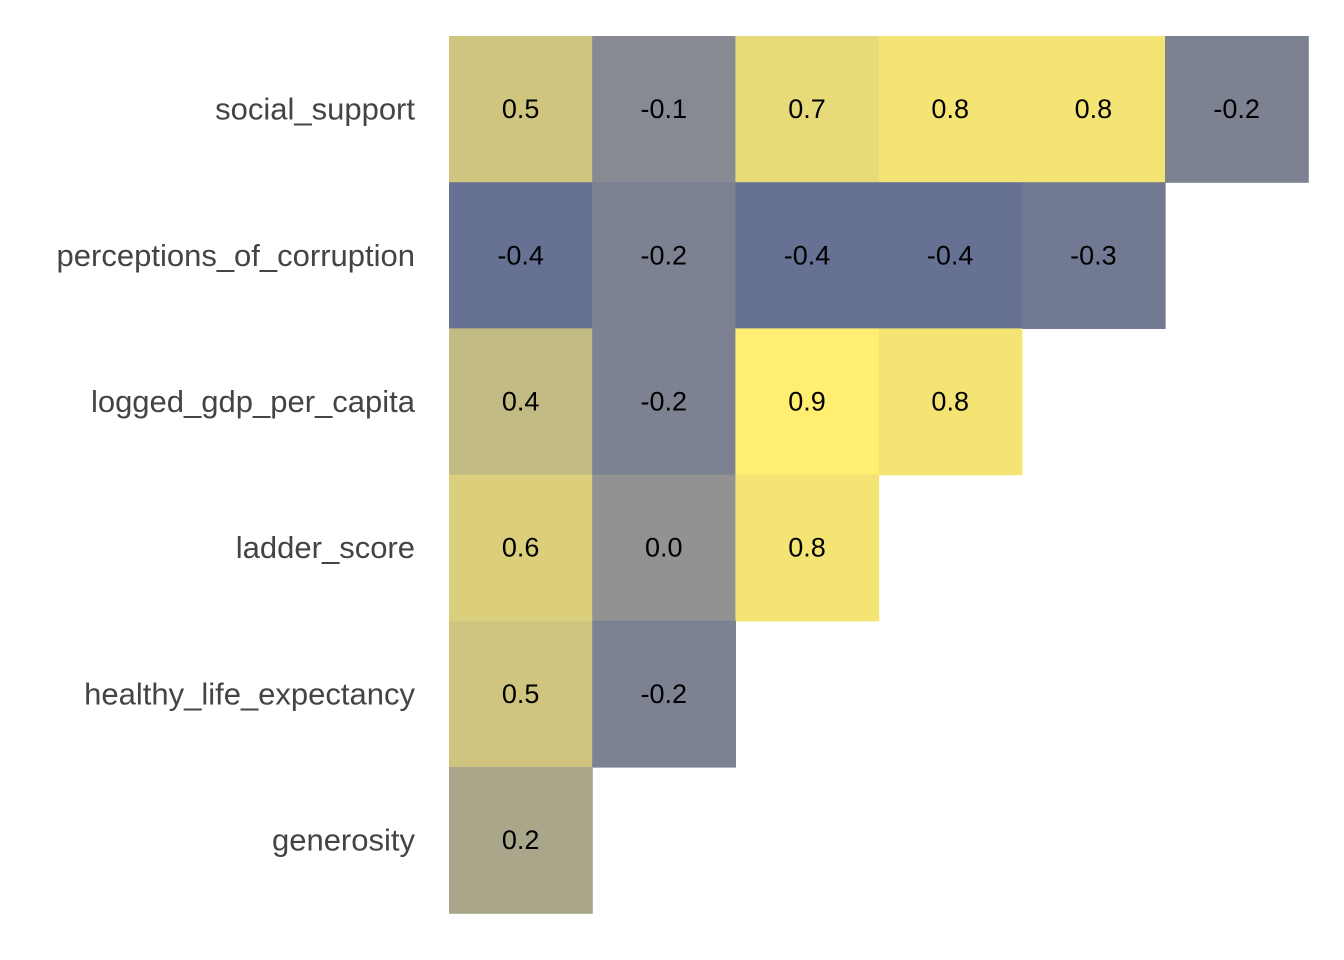 This screenshot has height=960, width=1344. Describe the element at coordinates (344, 840) in the screenshot. I see `row-label: generosity` at that location.